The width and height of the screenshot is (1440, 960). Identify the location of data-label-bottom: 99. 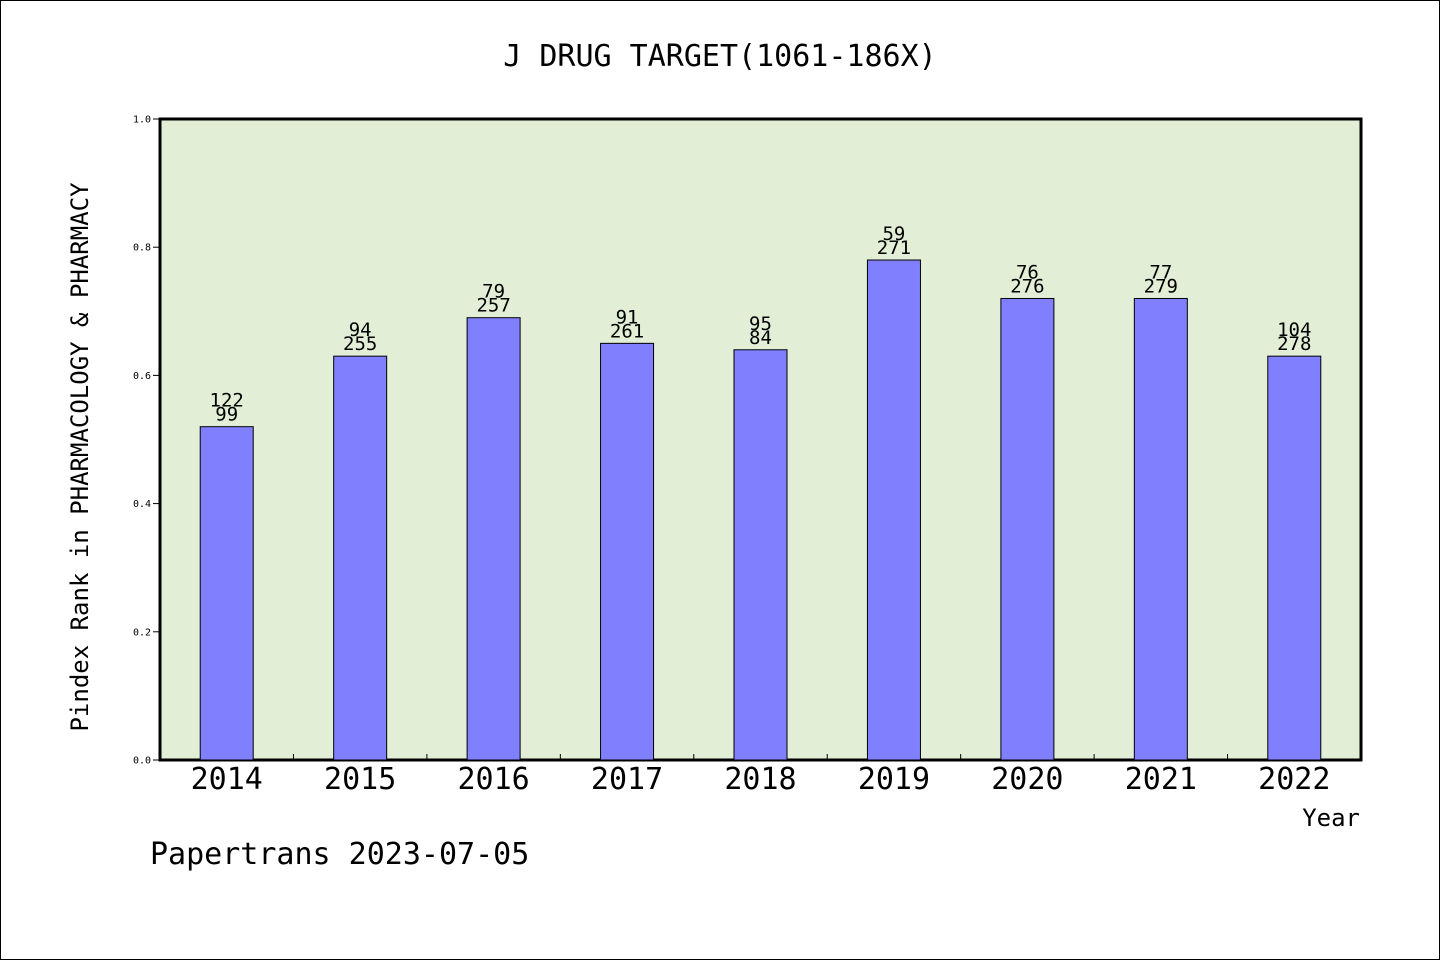
(226, 415).